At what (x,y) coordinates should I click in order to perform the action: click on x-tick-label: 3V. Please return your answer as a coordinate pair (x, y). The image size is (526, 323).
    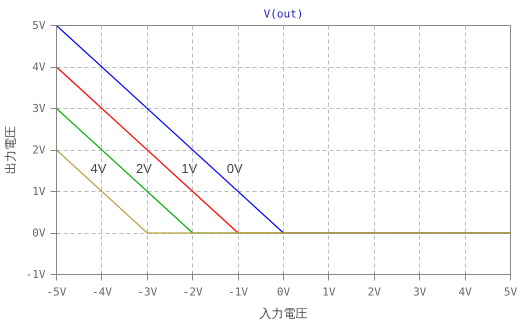
    Looking at the image, I should click on (420, 292).